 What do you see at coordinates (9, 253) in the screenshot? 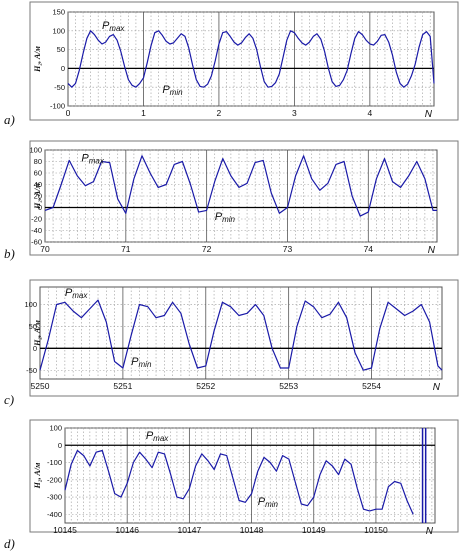
I see `panel-letter: b)` at bounding box center [9, 253].